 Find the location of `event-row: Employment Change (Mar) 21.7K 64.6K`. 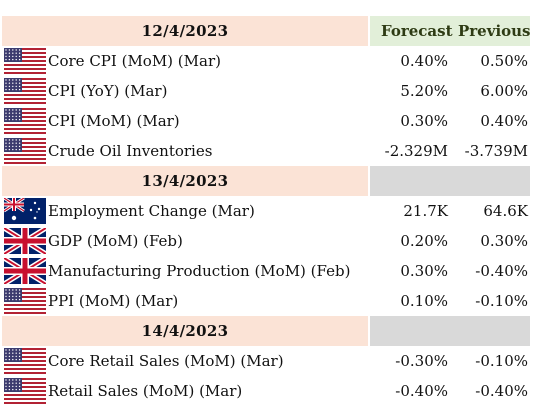

event-row: Employment Change (Mar) 21.7K 64.6K is located at coordinates (268, 211).